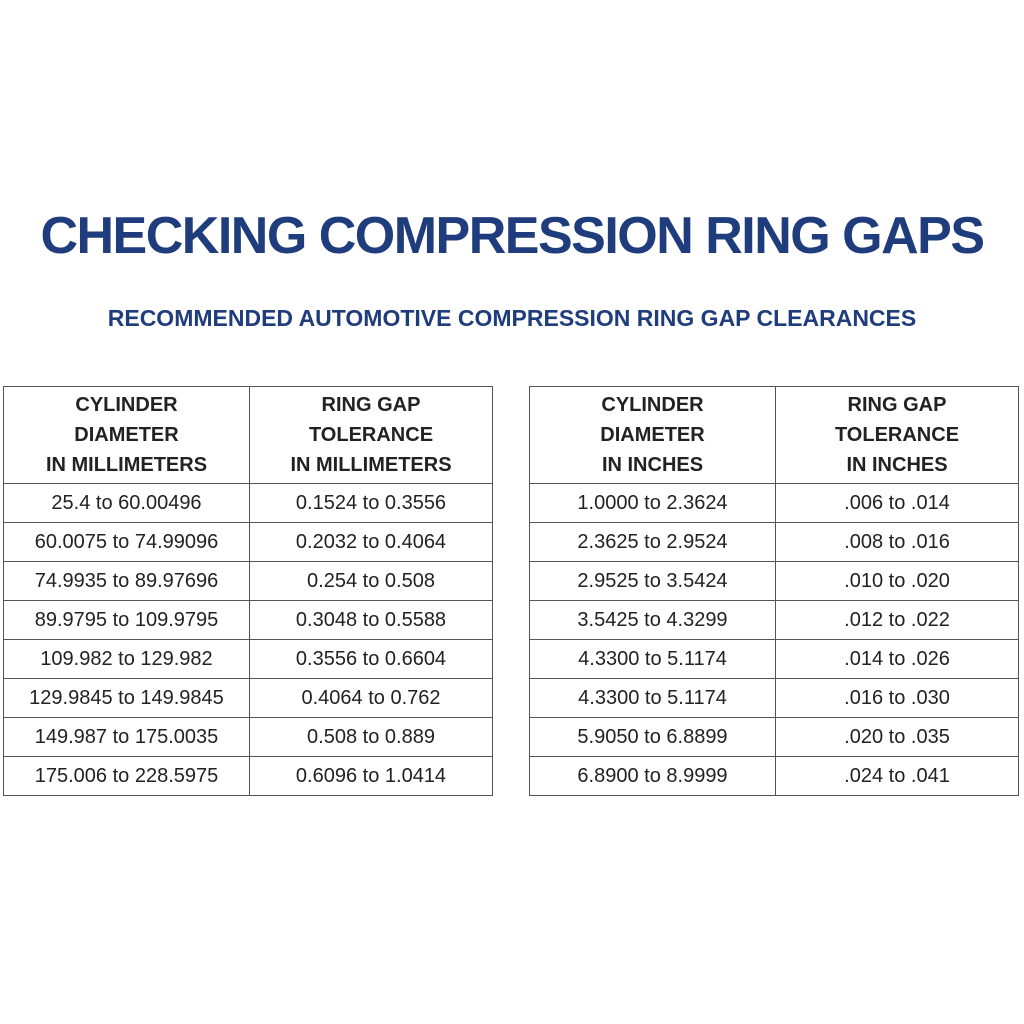 The height and width of the screenshot is (1024, 1024). I want to click on table-cell: 6.8900 to 8.9999, so click(652, 776).